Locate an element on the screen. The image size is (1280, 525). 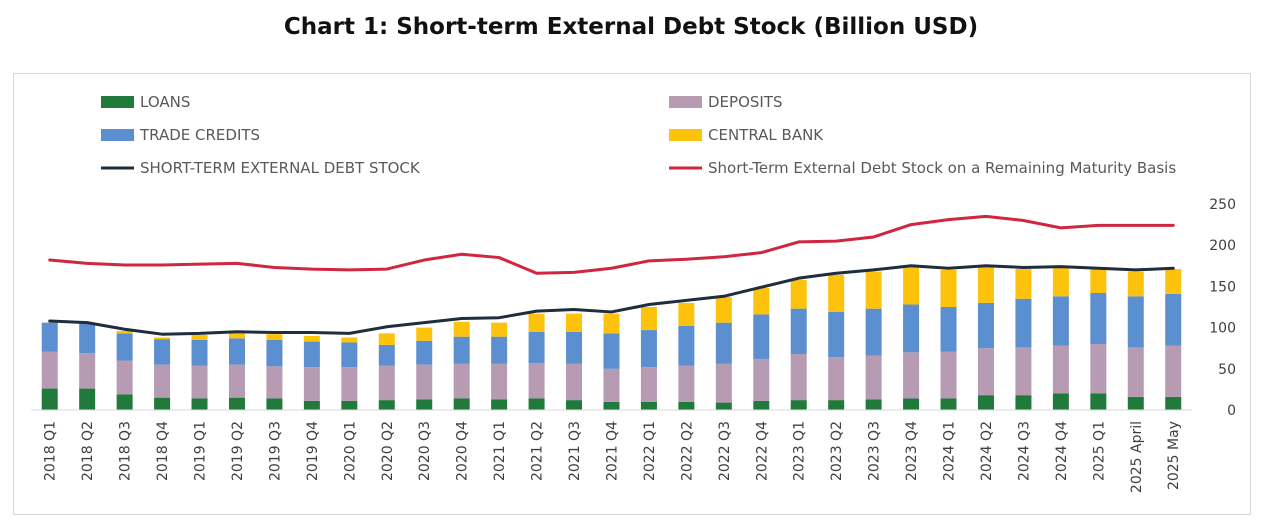
y-tick-label: 50 is located at coordinates (1227, 370).